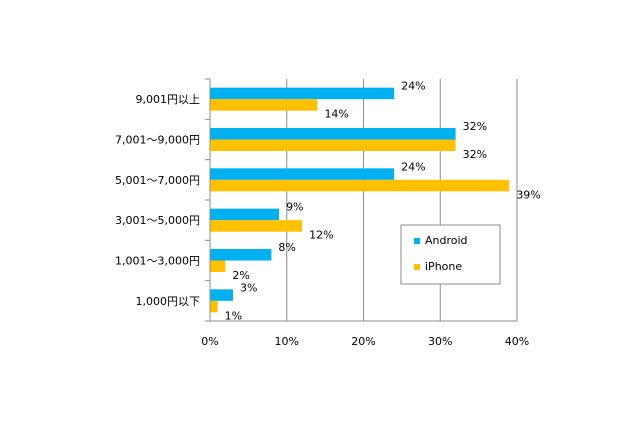 The height and width of the screenshot is (426, 640). Describe the element at coordinates (475, 154) in the screenshot. I see `iphone-data-label: 32%` at that location.